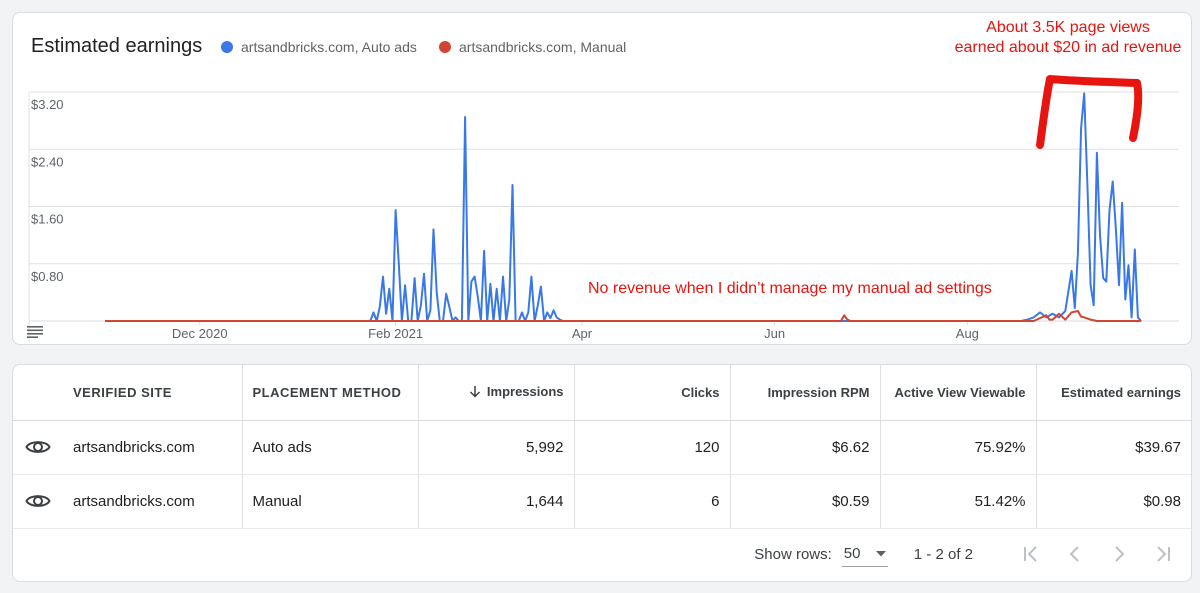  I want to click on pagination-range: 1 - 2 of 2, so click(943, 554).